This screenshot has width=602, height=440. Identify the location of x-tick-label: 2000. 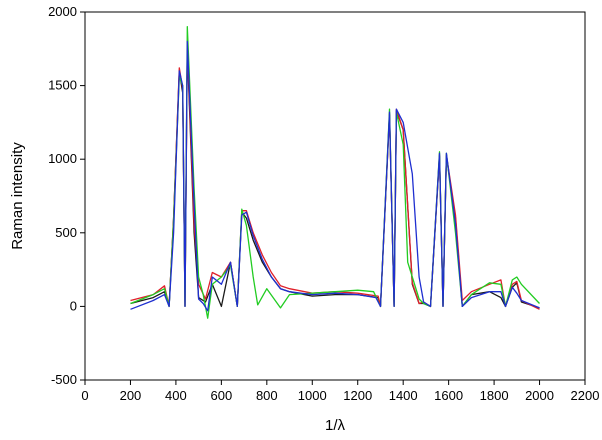
(539, 395).